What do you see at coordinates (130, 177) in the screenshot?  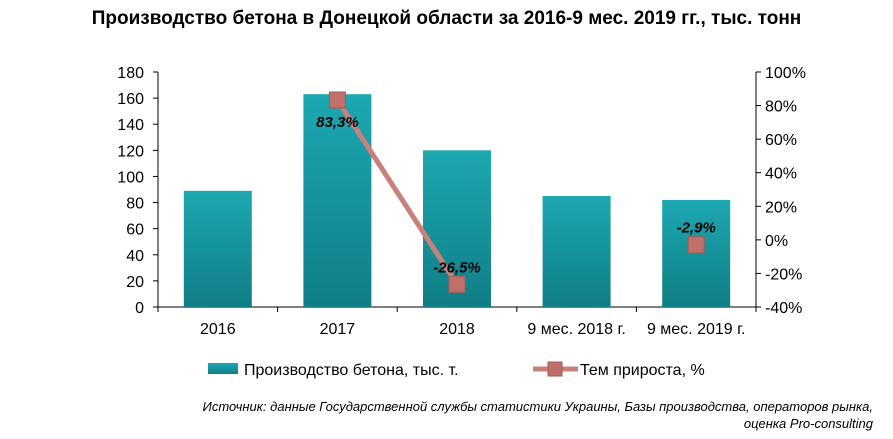 I see `y-tick-label: 100` at bounding box center [130, 177].